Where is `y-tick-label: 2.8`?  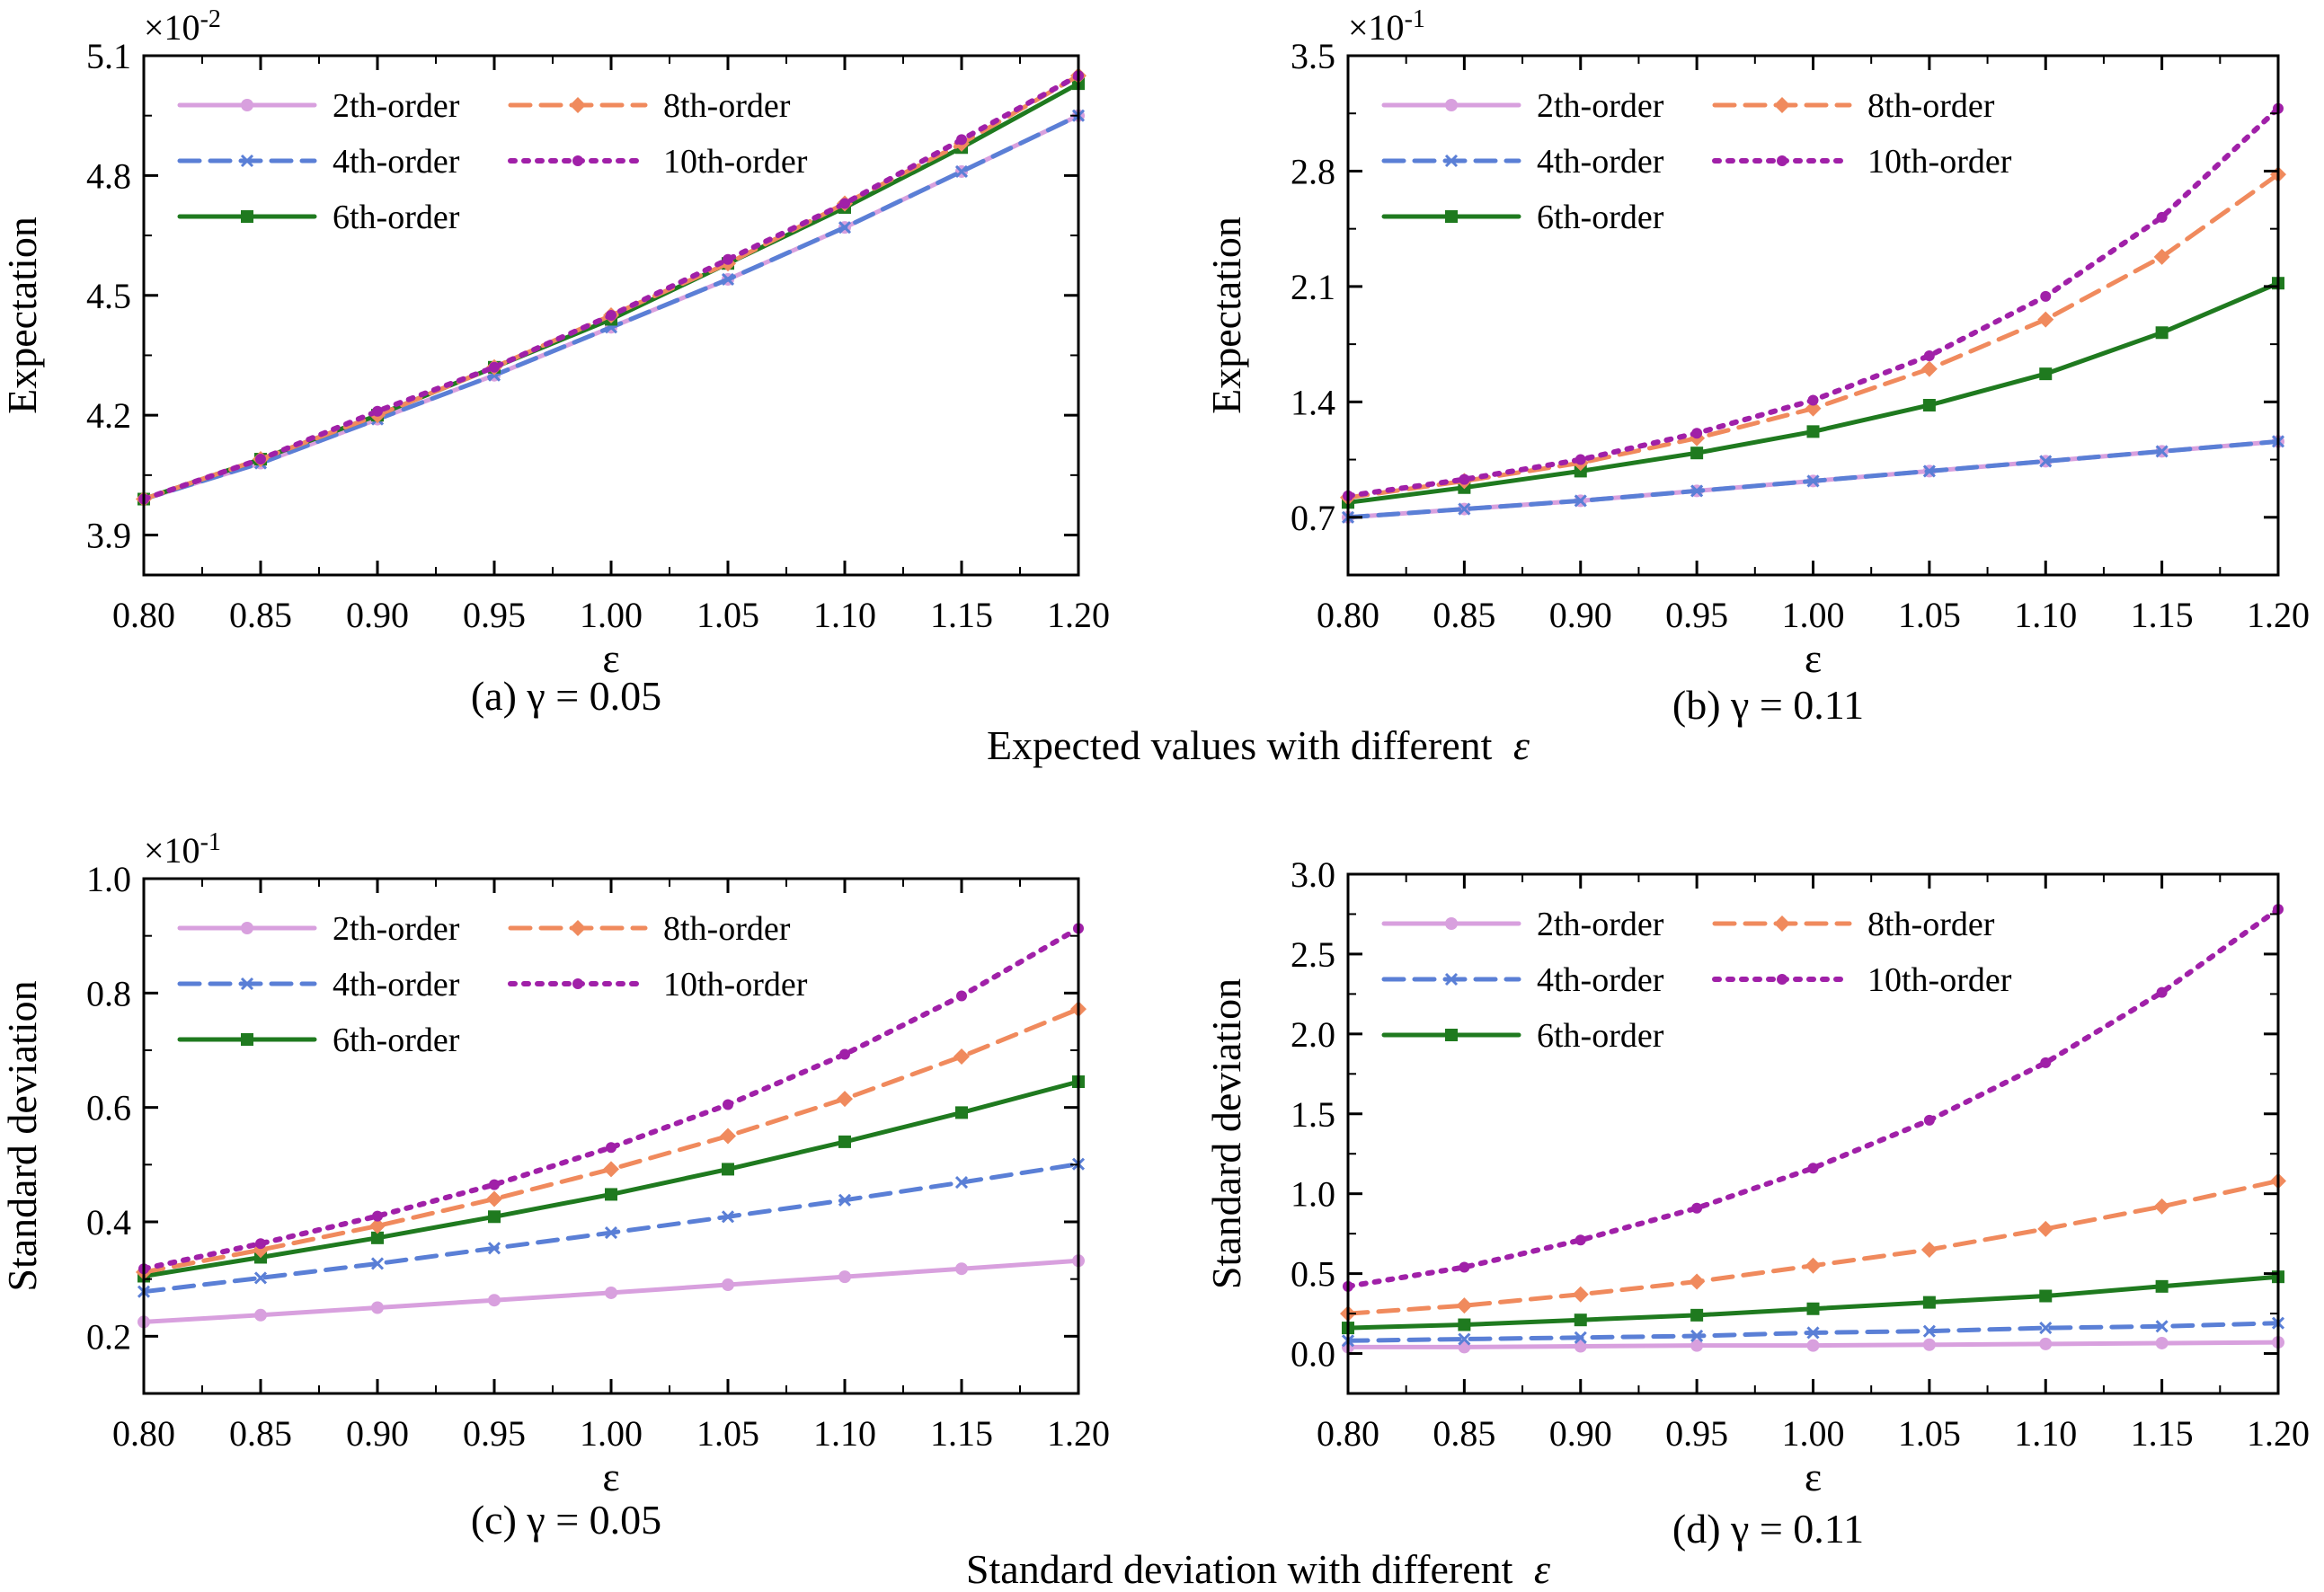
y-tick-label: 2.8 is located at coordinates (1313, 171).